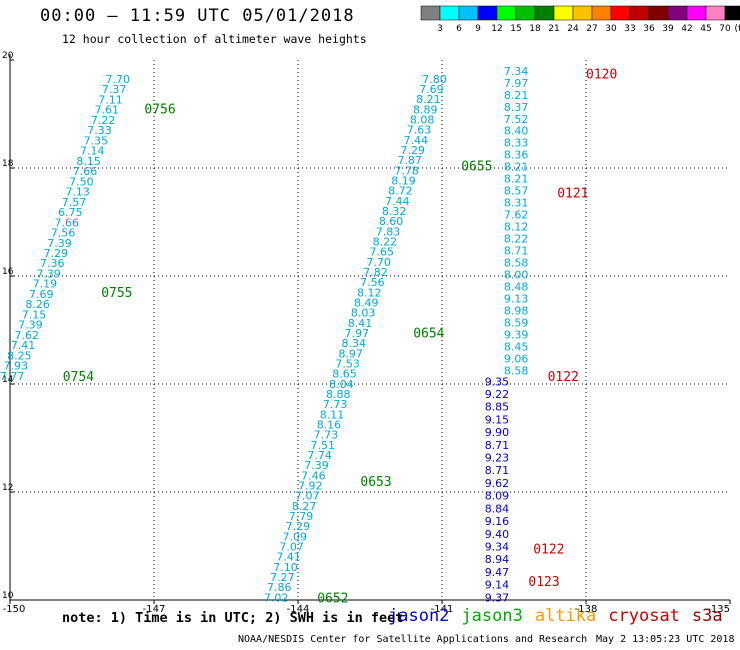 This screenshot has height=650, width=740. Describe the element at coordinates (516, 299) in the screenshot. I see `wave-height-point: 9.13` at that location.